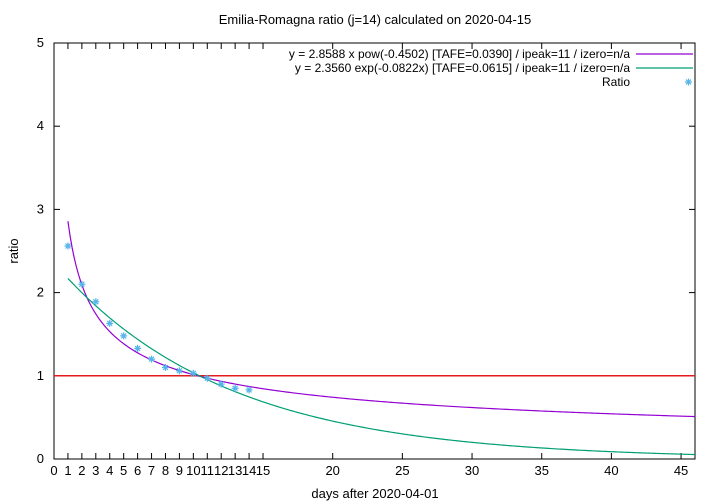  I want to click on x-tick-label: 40, so click(611, 470).